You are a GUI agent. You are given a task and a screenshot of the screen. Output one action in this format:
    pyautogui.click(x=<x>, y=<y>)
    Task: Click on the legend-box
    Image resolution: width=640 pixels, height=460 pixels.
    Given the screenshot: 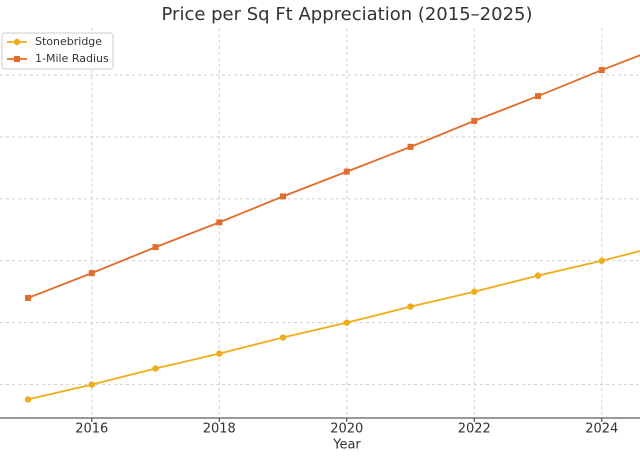 What is the action you would take?
    pyautogui.click(x=57, y=51)
    